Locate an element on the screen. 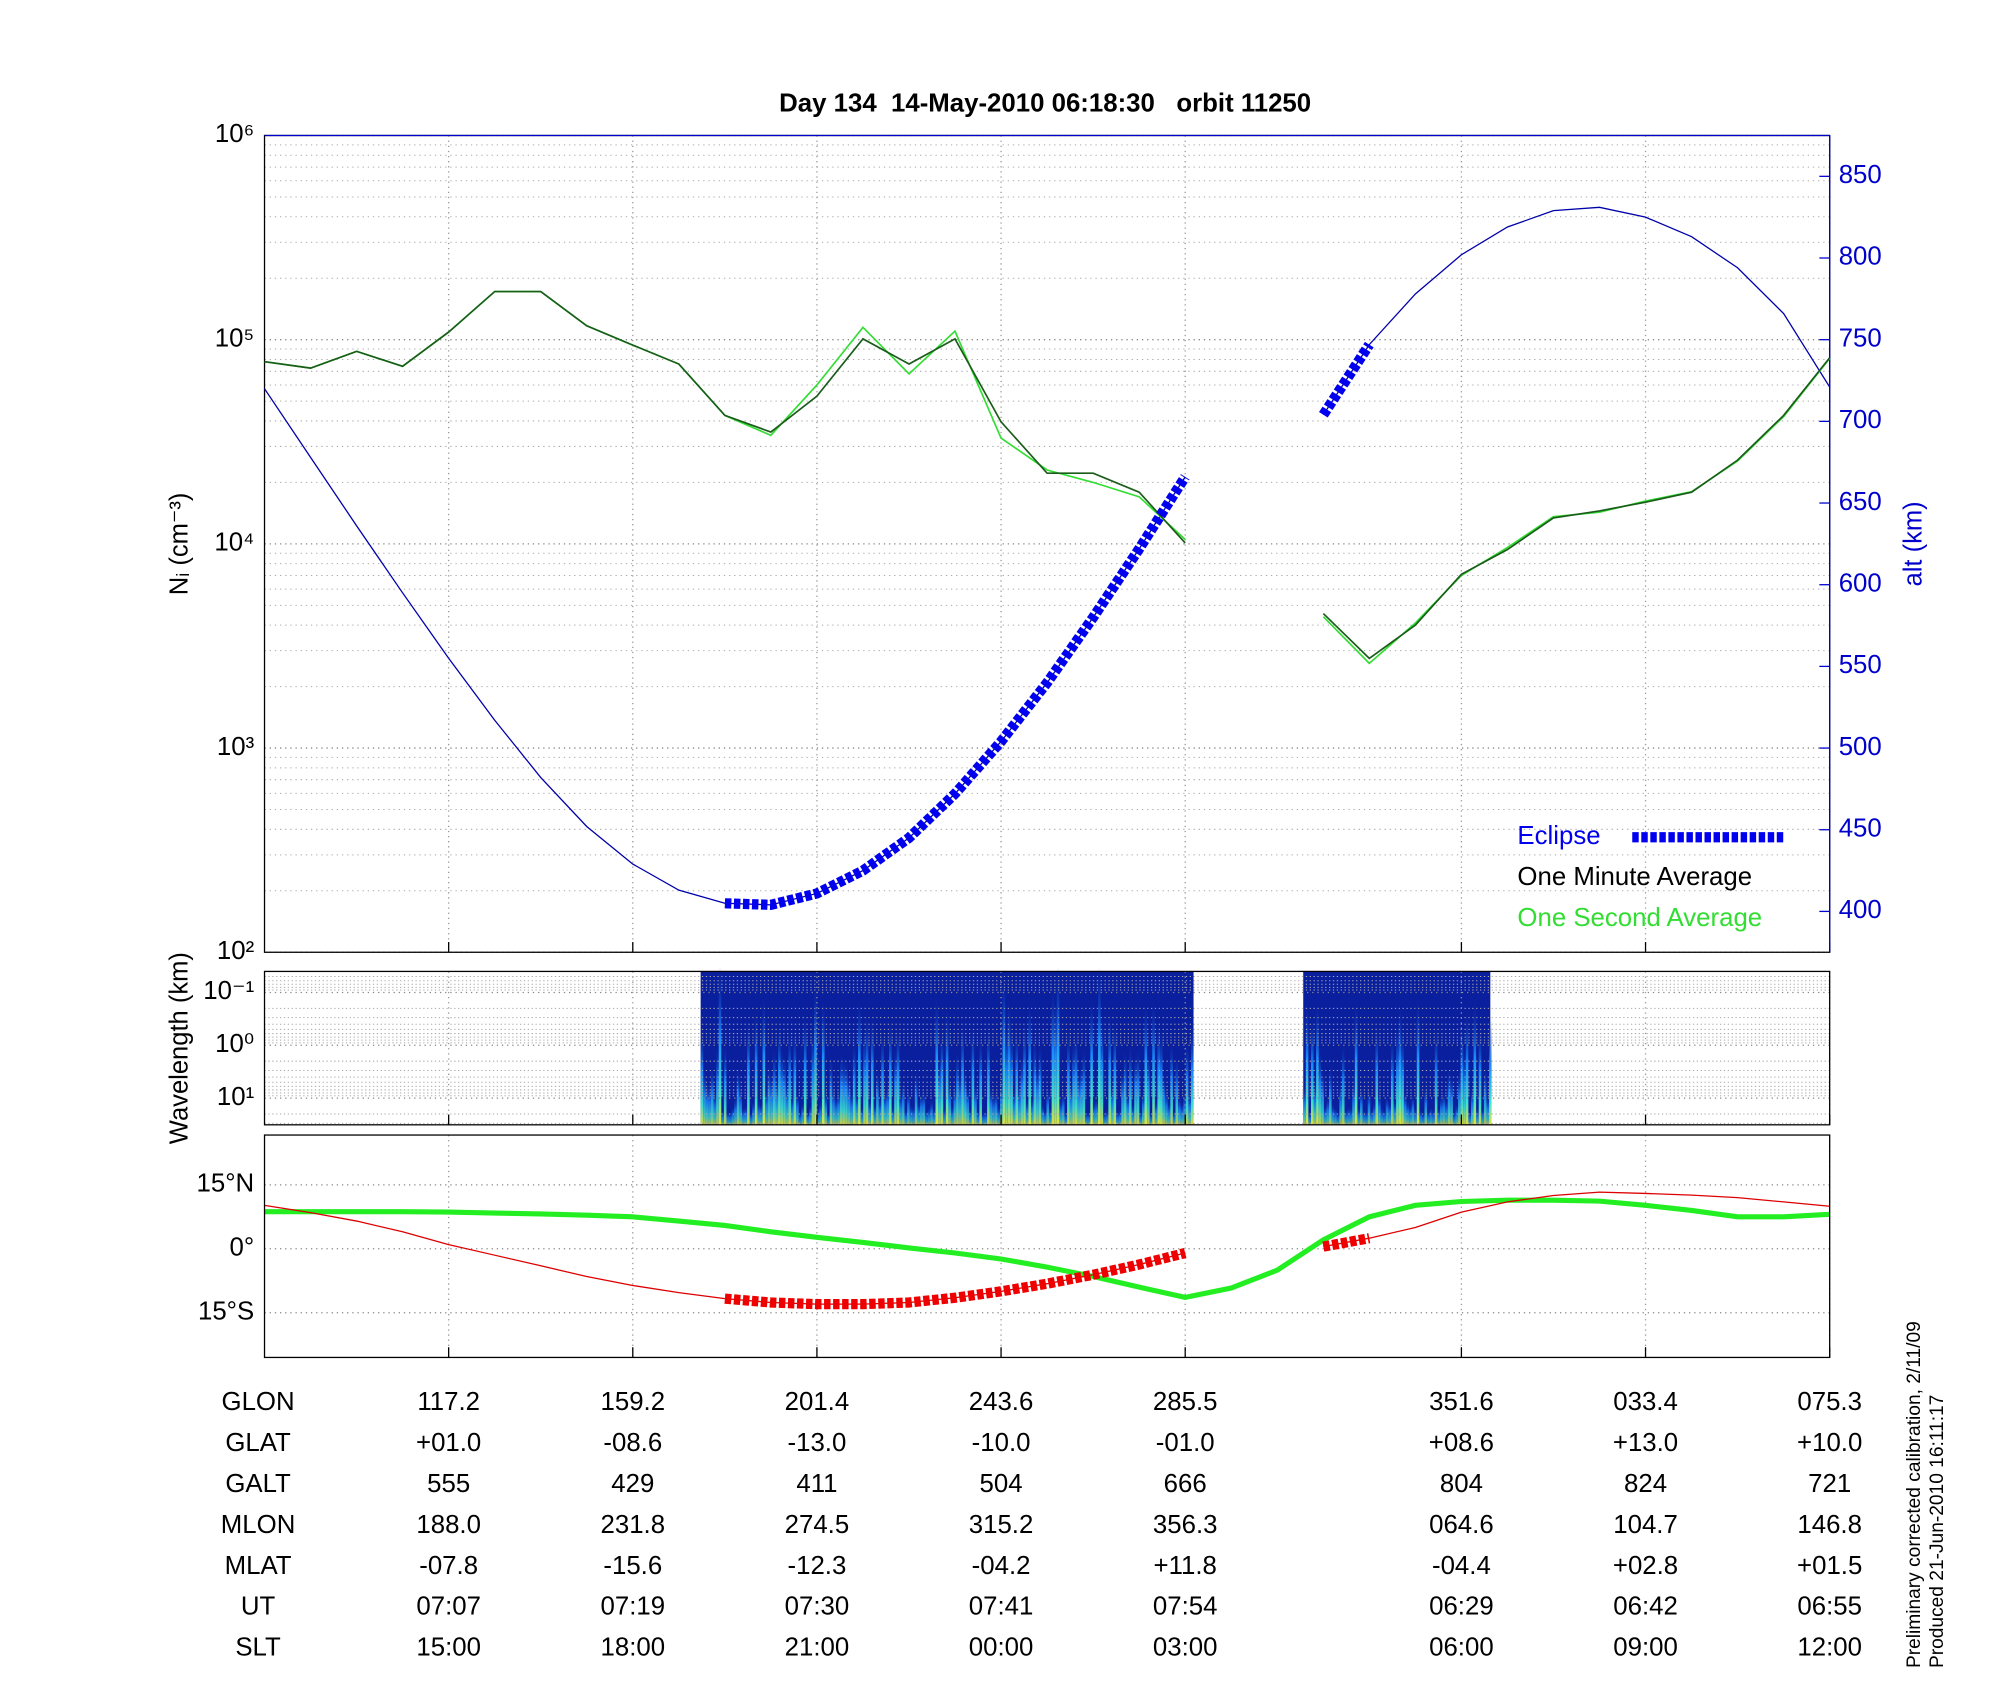 This screenshot has height=1700, width=2000. eclipse-track is located at coordinates (1047, 1271).